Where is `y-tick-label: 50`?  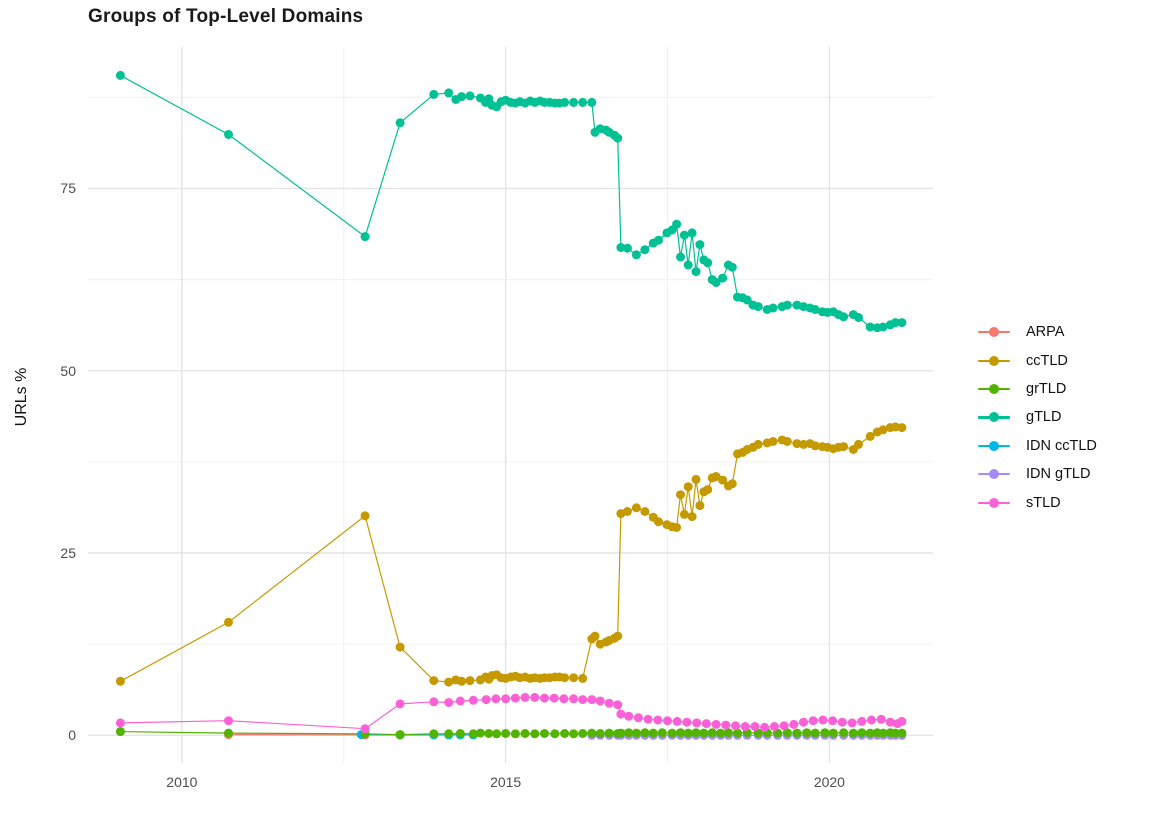 y-tick-label: 50 is located at coordinates (68, 370).